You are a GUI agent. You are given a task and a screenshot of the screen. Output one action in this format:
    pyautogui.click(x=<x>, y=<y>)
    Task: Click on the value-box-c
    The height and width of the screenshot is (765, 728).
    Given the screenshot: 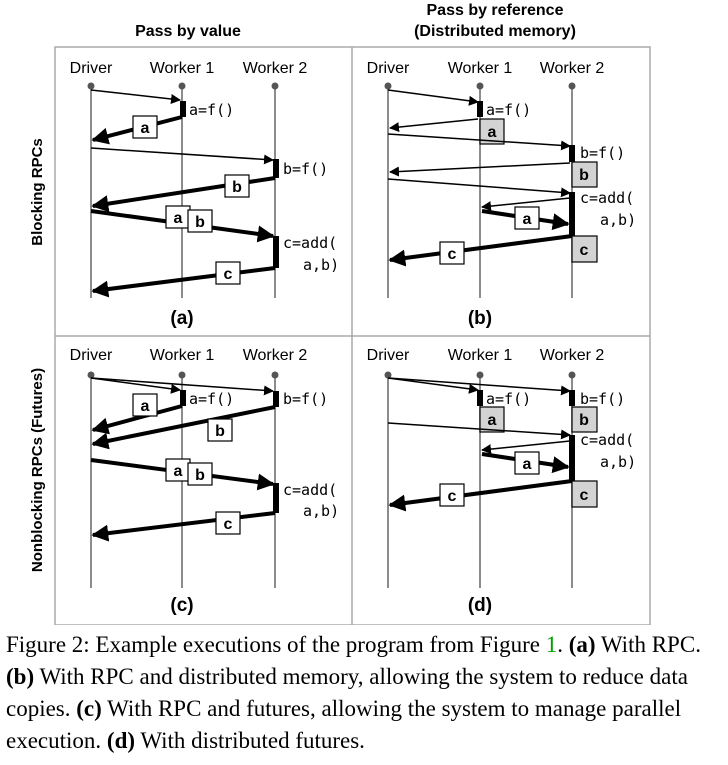 What is the action you would take?
    pyautogui.click(x=228, y=523)
    